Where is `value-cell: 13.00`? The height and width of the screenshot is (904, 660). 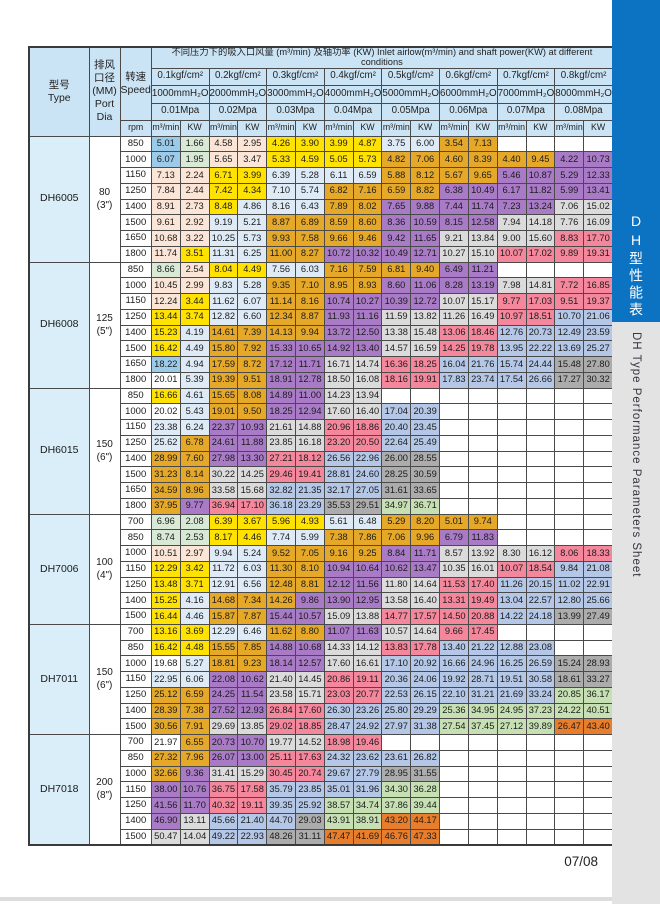
value-cell: 13.00 is located at coordinates (252, 758).